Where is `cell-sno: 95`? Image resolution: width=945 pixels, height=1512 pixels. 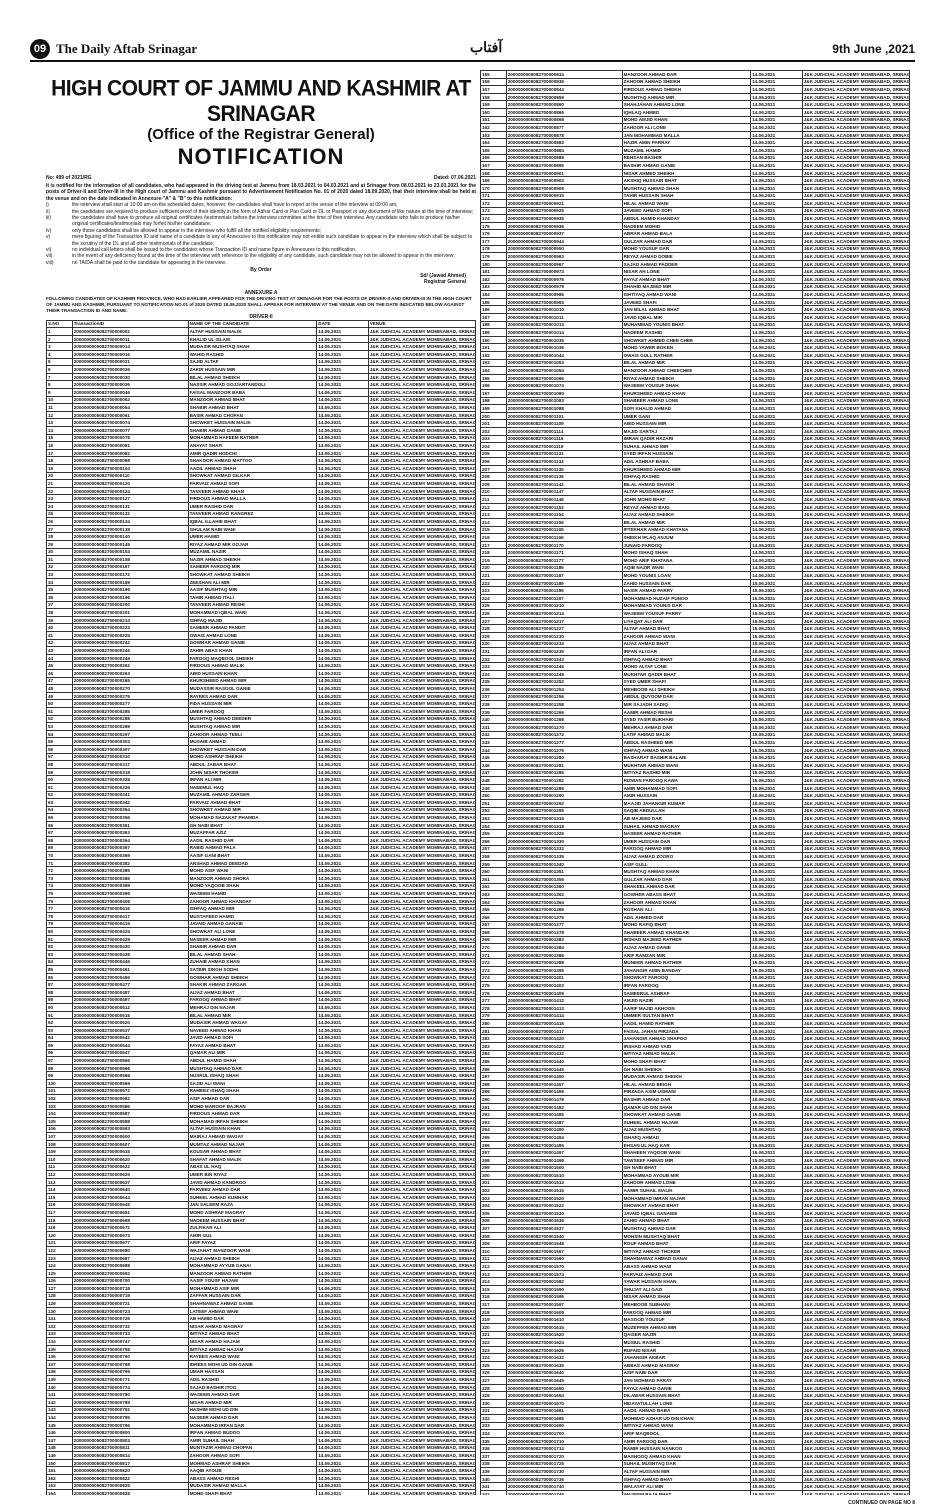 cell-sno: 95 is located at coordinates (59, 1045).